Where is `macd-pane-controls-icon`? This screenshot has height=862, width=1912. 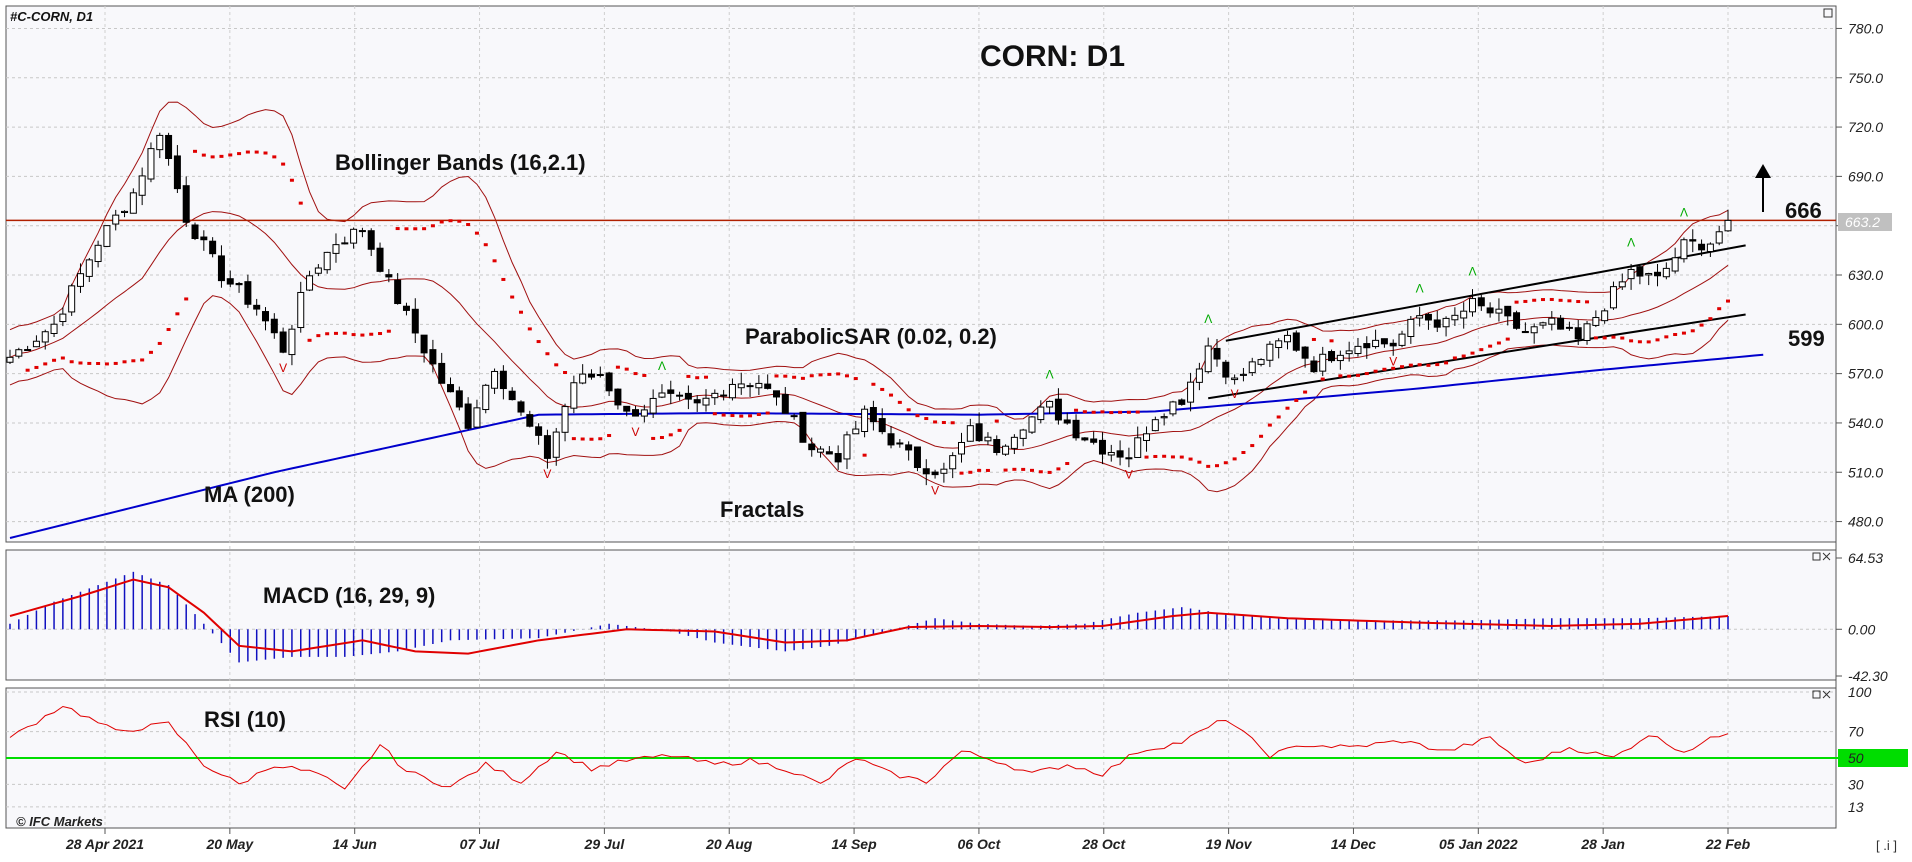 macd-pane-controls-icon is located at coordinates (1821, 556).